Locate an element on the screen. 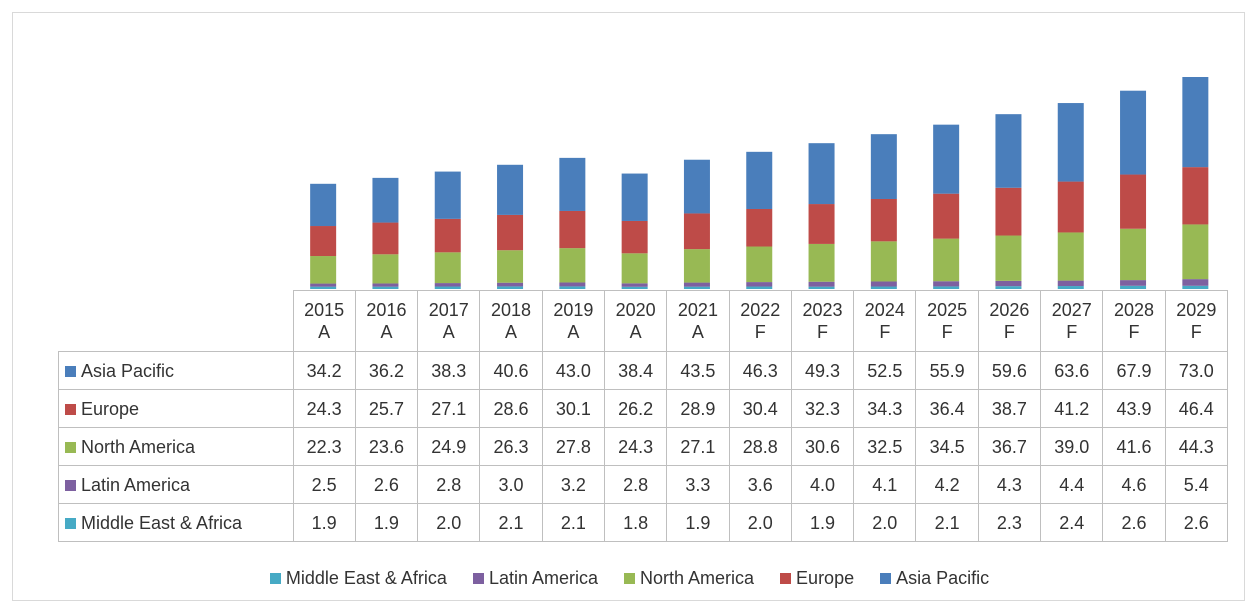 This screenshot has height=614, width=1259. blank-cell is located at coordinates (176, 321).